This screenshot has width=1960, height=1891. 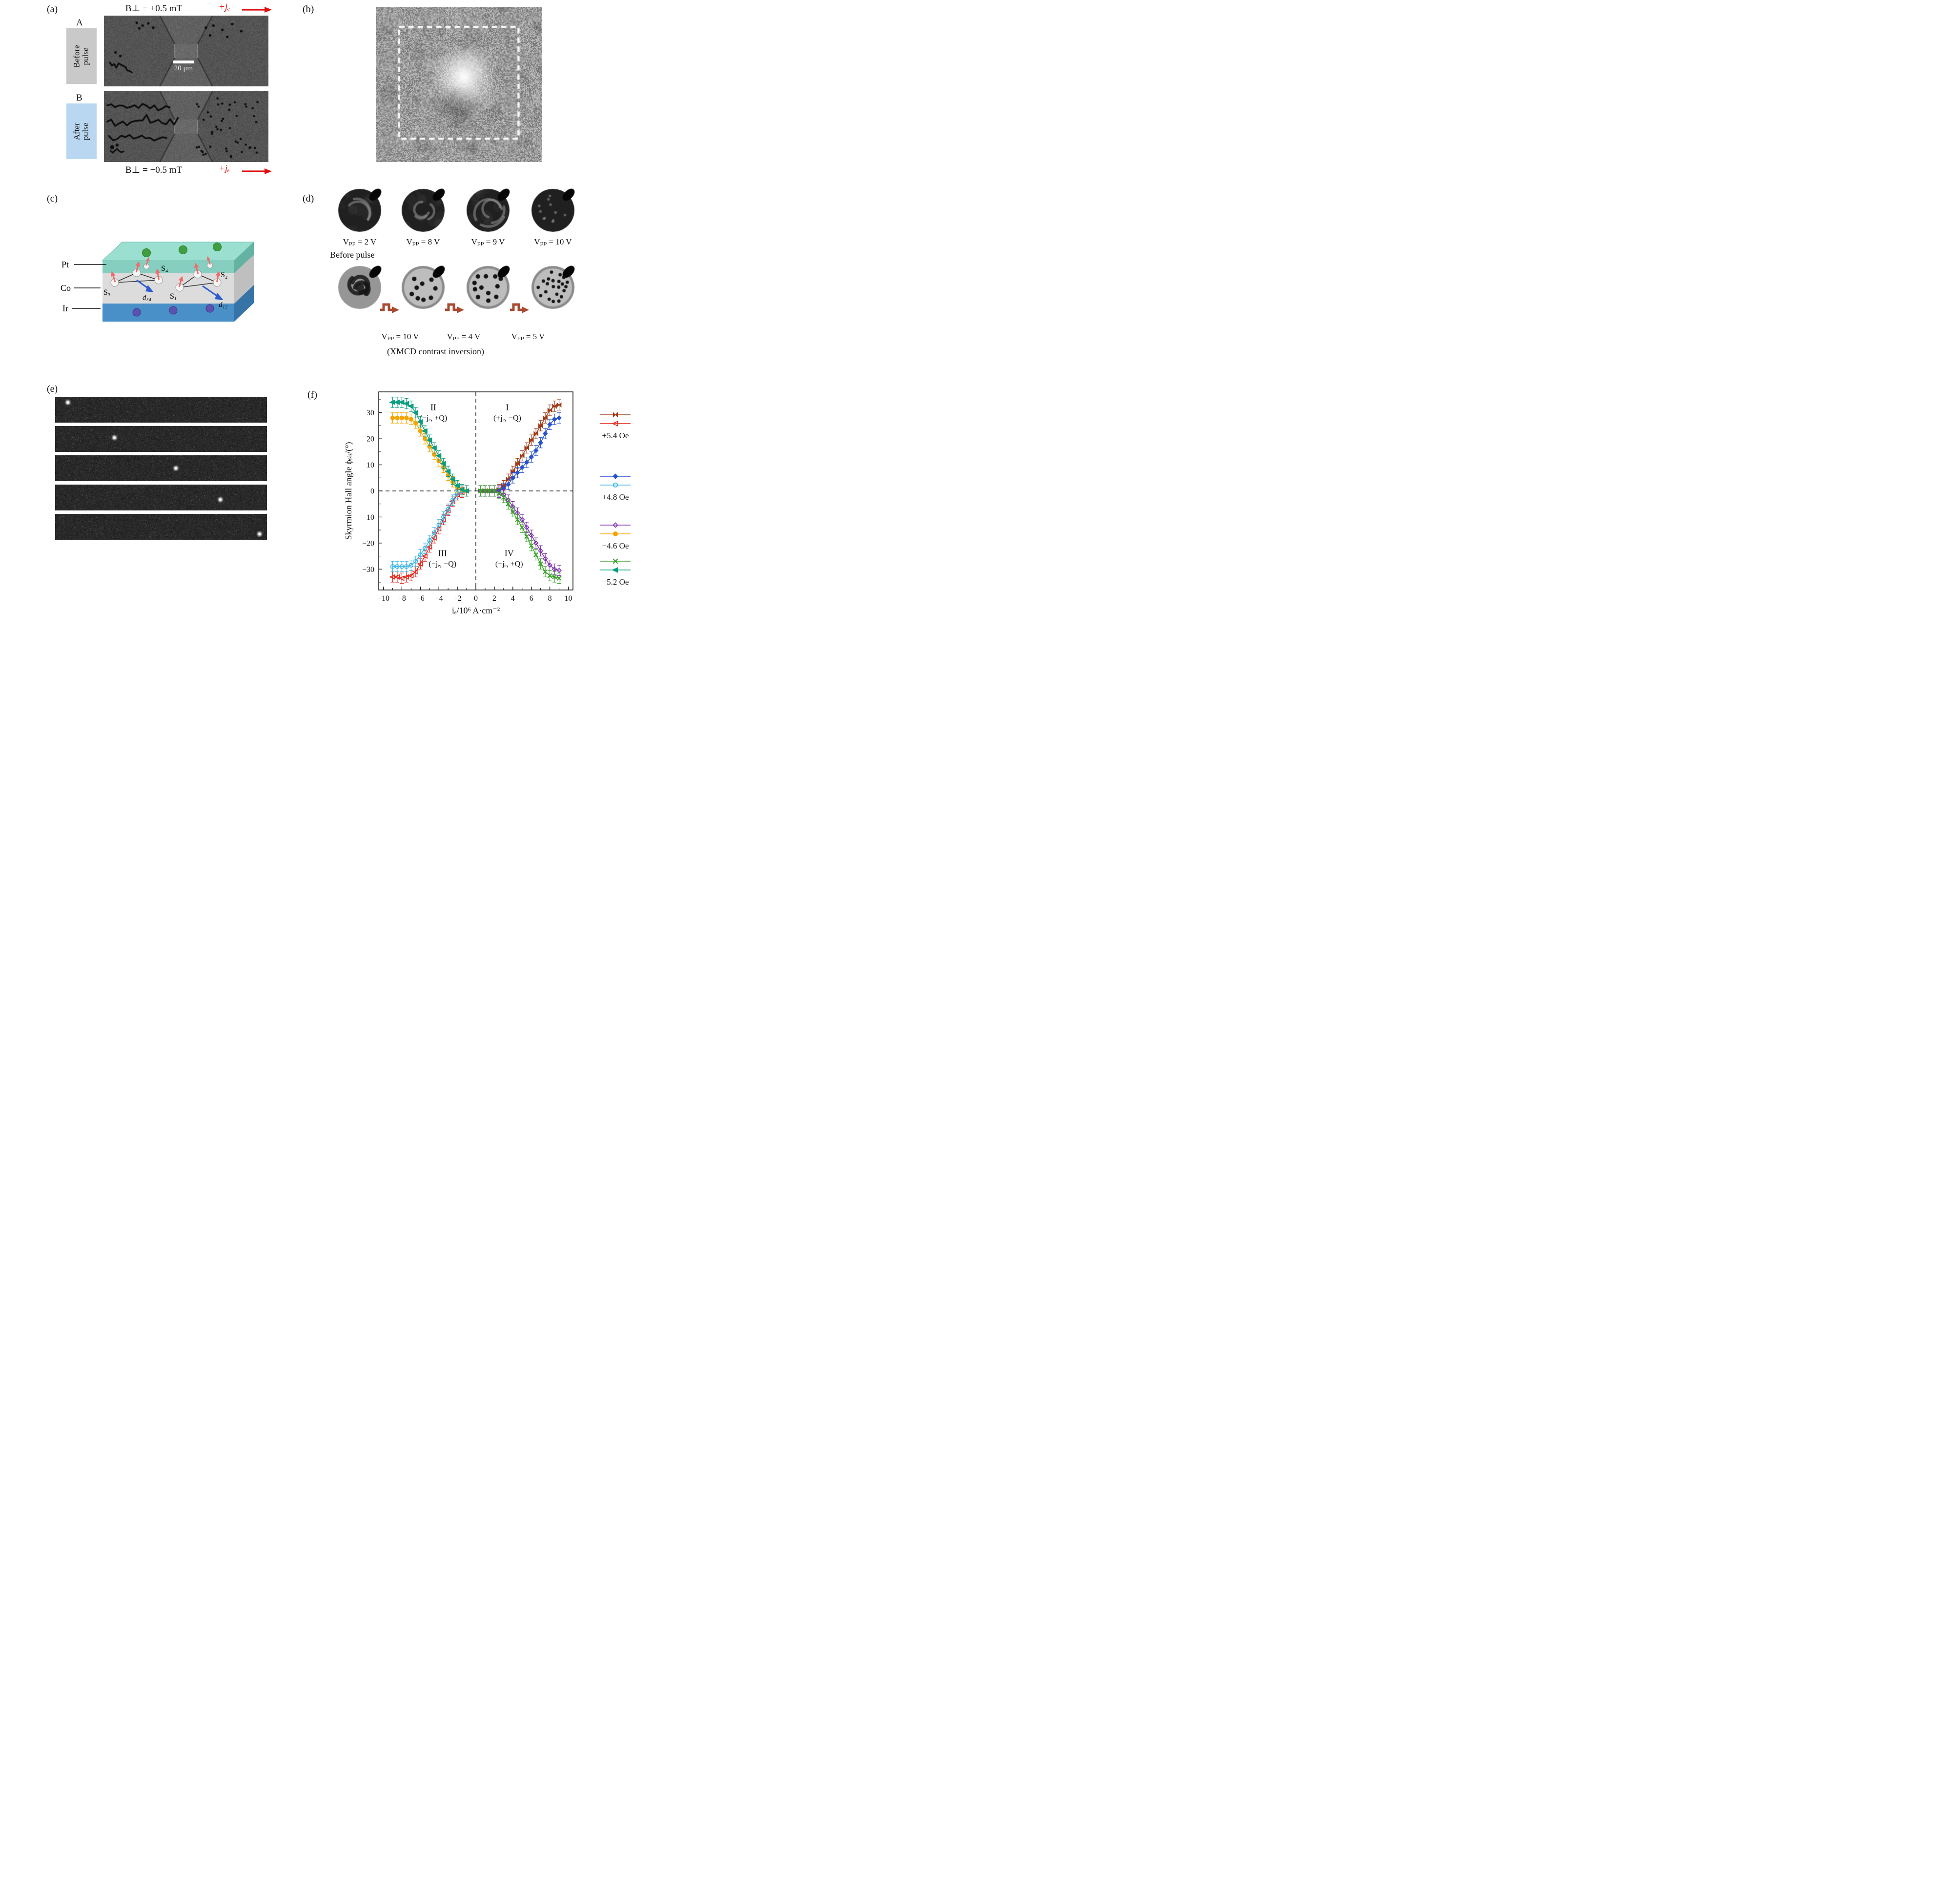 What do you see at coordinates (616, 582) in the screenshot?
I see `legend-label: −5.2 Oe` at bounding box center [616, 582].